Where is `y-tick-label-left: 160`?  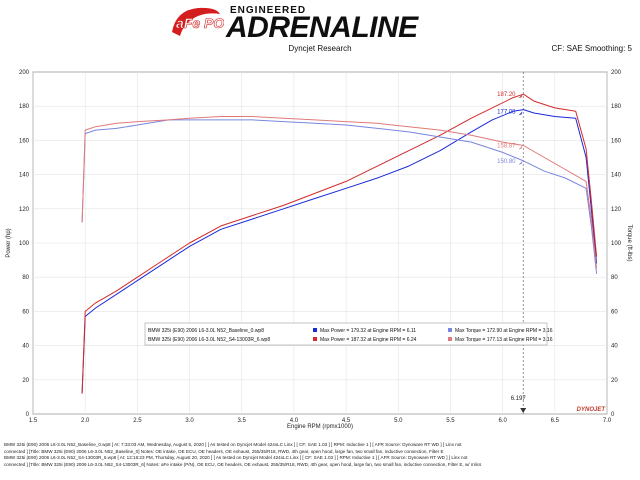
y-tick-label-left: 160 is located at coordinates (24, 141).